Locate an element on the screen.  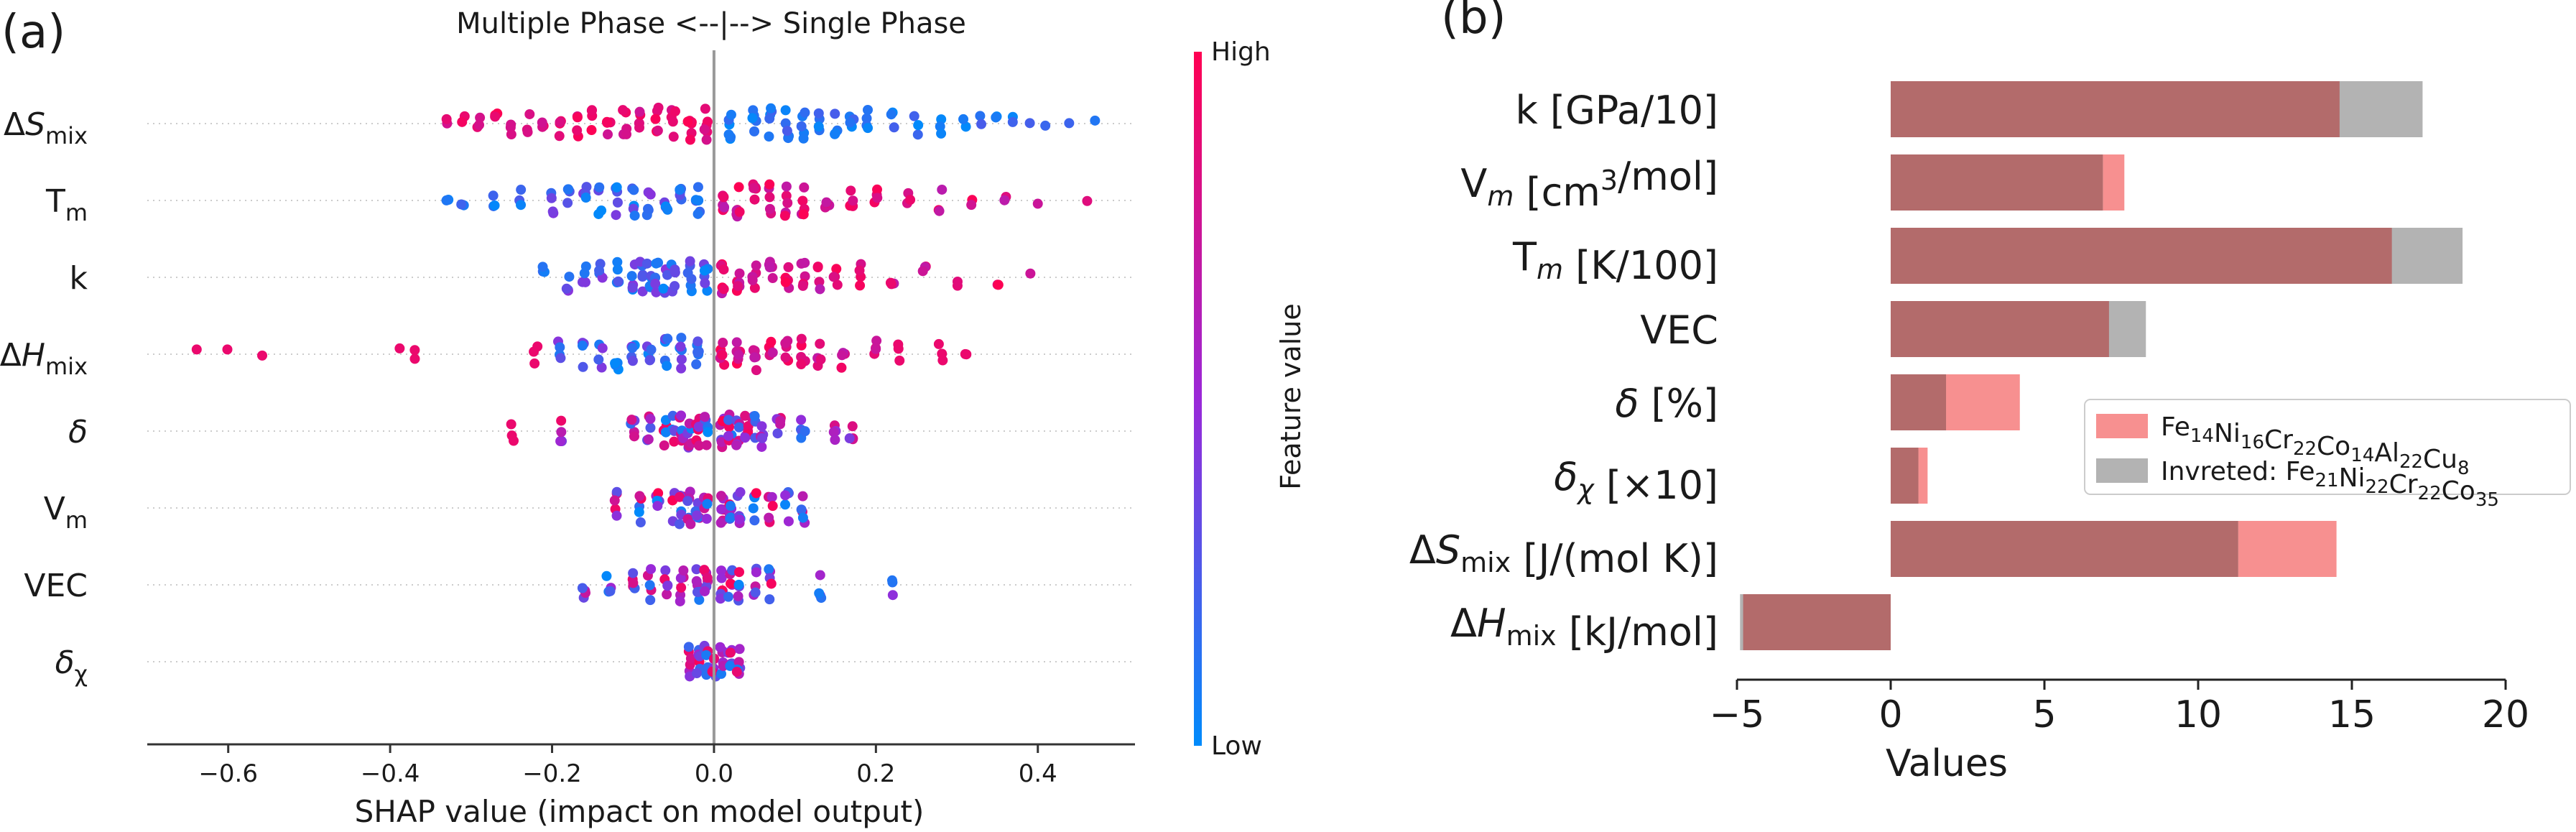
x-axis-ticks: −0.6 −0.4 −0.2 0.0 0.2 0.4 is located at coordinates (627, 766).